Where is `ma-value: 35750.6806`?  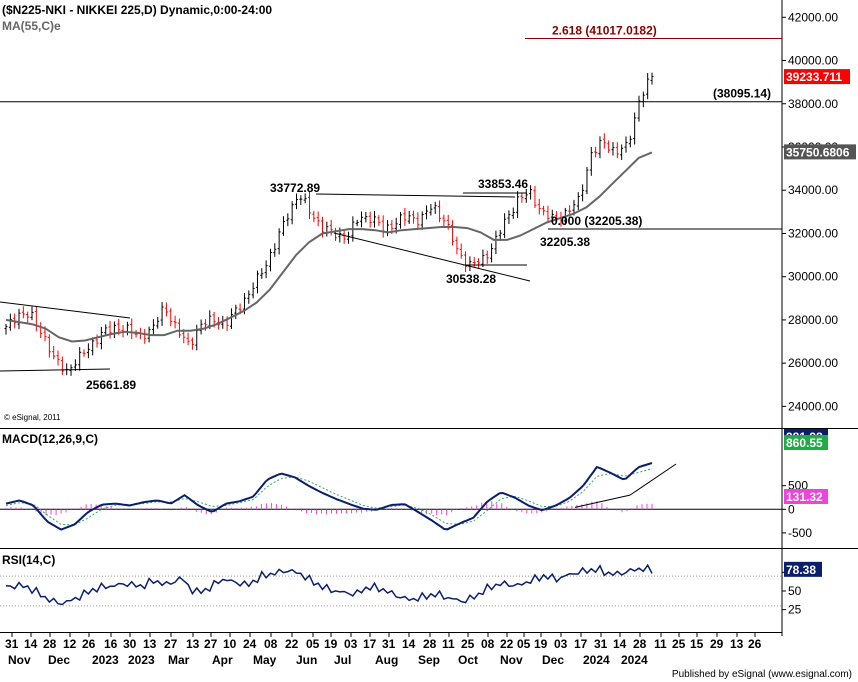 ma-value: 35750.6806 is located at coordinates (818, 152).